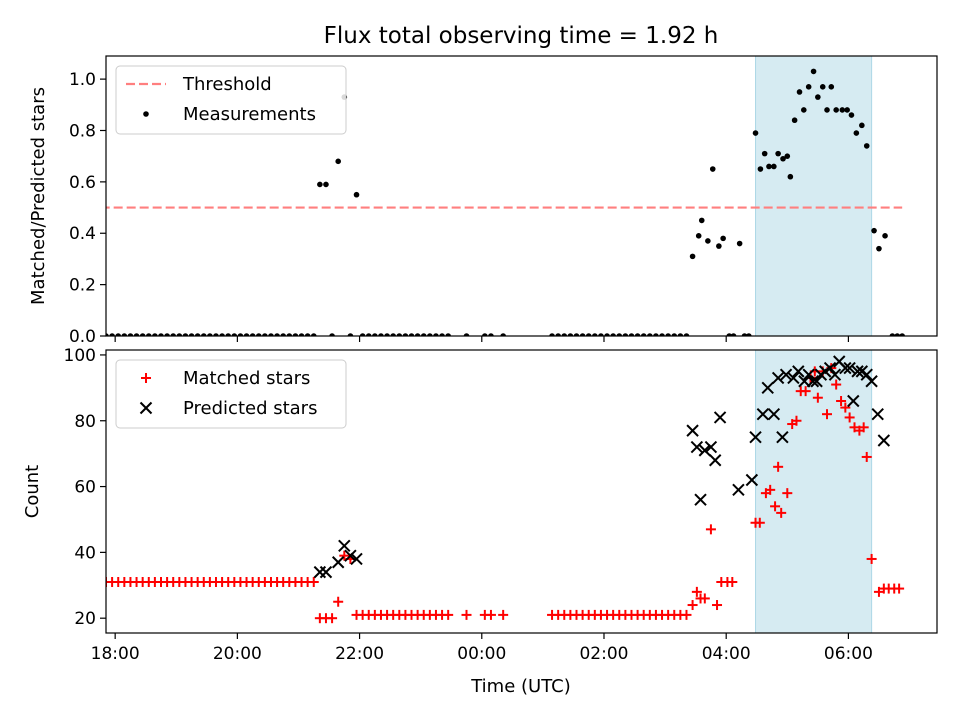  Describe the element at coordinates (250, 408) in the screenshot. I see `legend-label: Predicted stars` at that location.